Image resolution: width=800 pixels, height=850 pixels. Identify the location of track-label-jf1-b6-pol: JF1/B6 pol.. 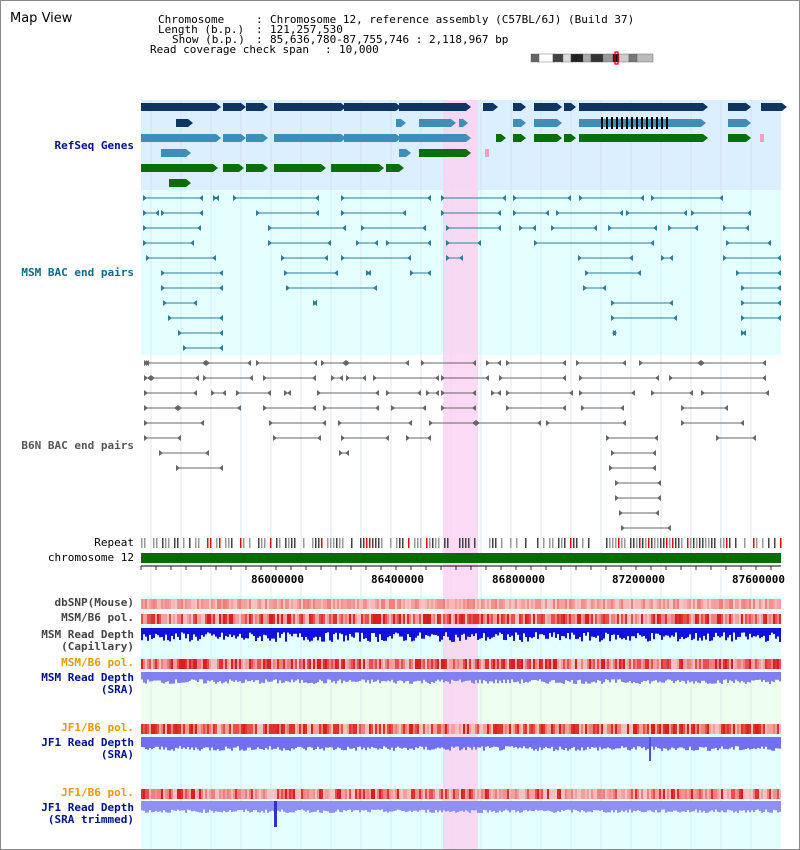
(97, 727).